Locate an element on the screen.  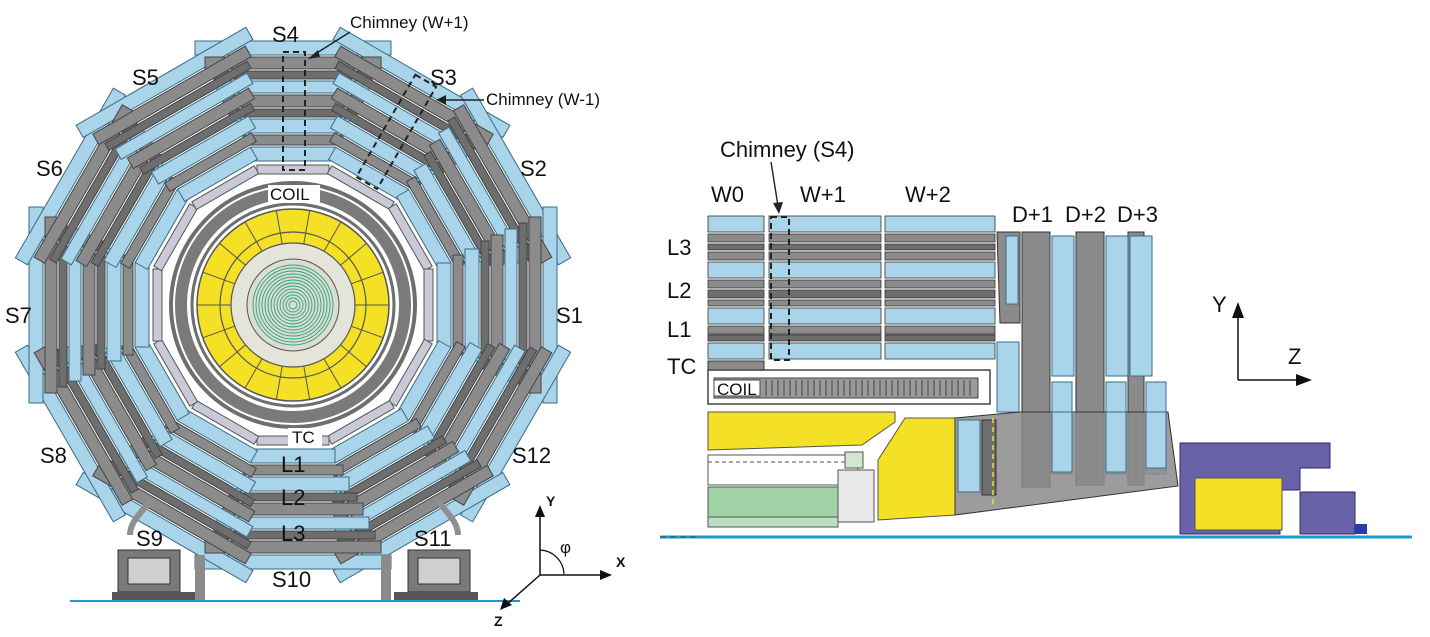
endcap-iron is located at coordinates (989, 457).